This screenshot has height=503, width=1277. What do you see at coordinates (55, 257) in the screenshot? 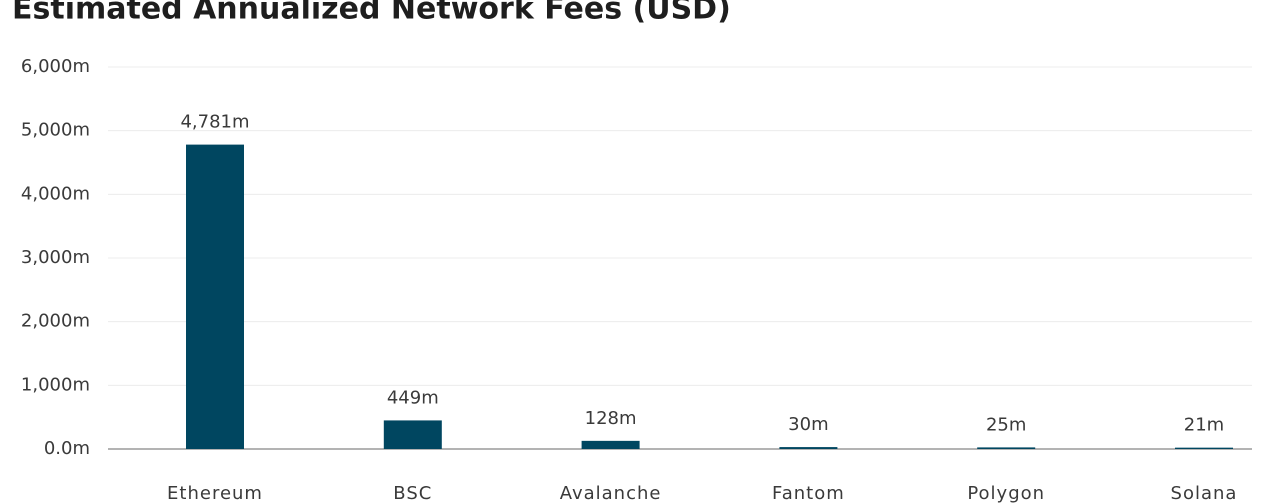
I see `y-tick-label: 3,000m` at bounding box center [55, 257].